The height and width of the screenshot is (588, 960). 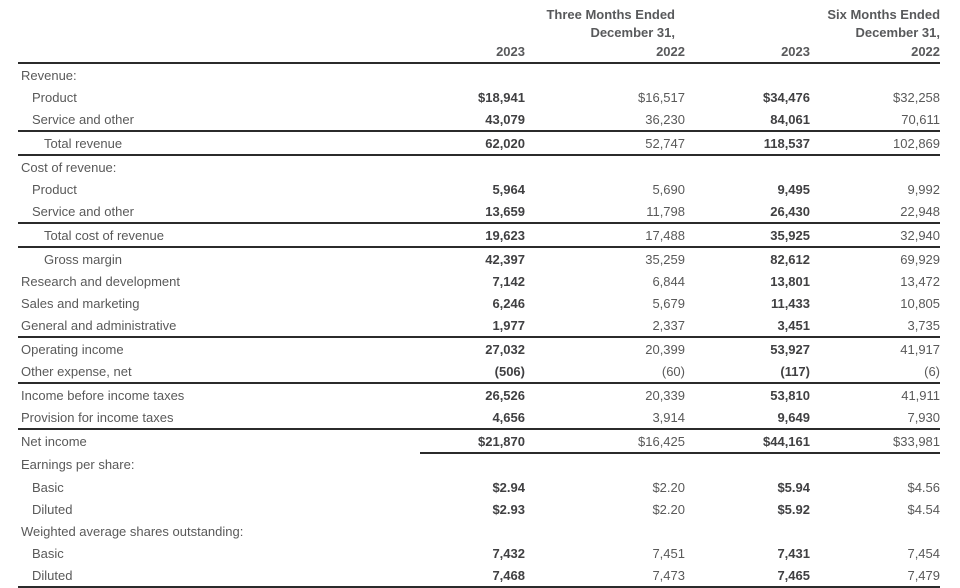 What do you see at coordinates (479, 372) in the screenshot?
I see `table-row: Other expense, net (506) (60) (117) (6)` at bounding box center [479, 372].